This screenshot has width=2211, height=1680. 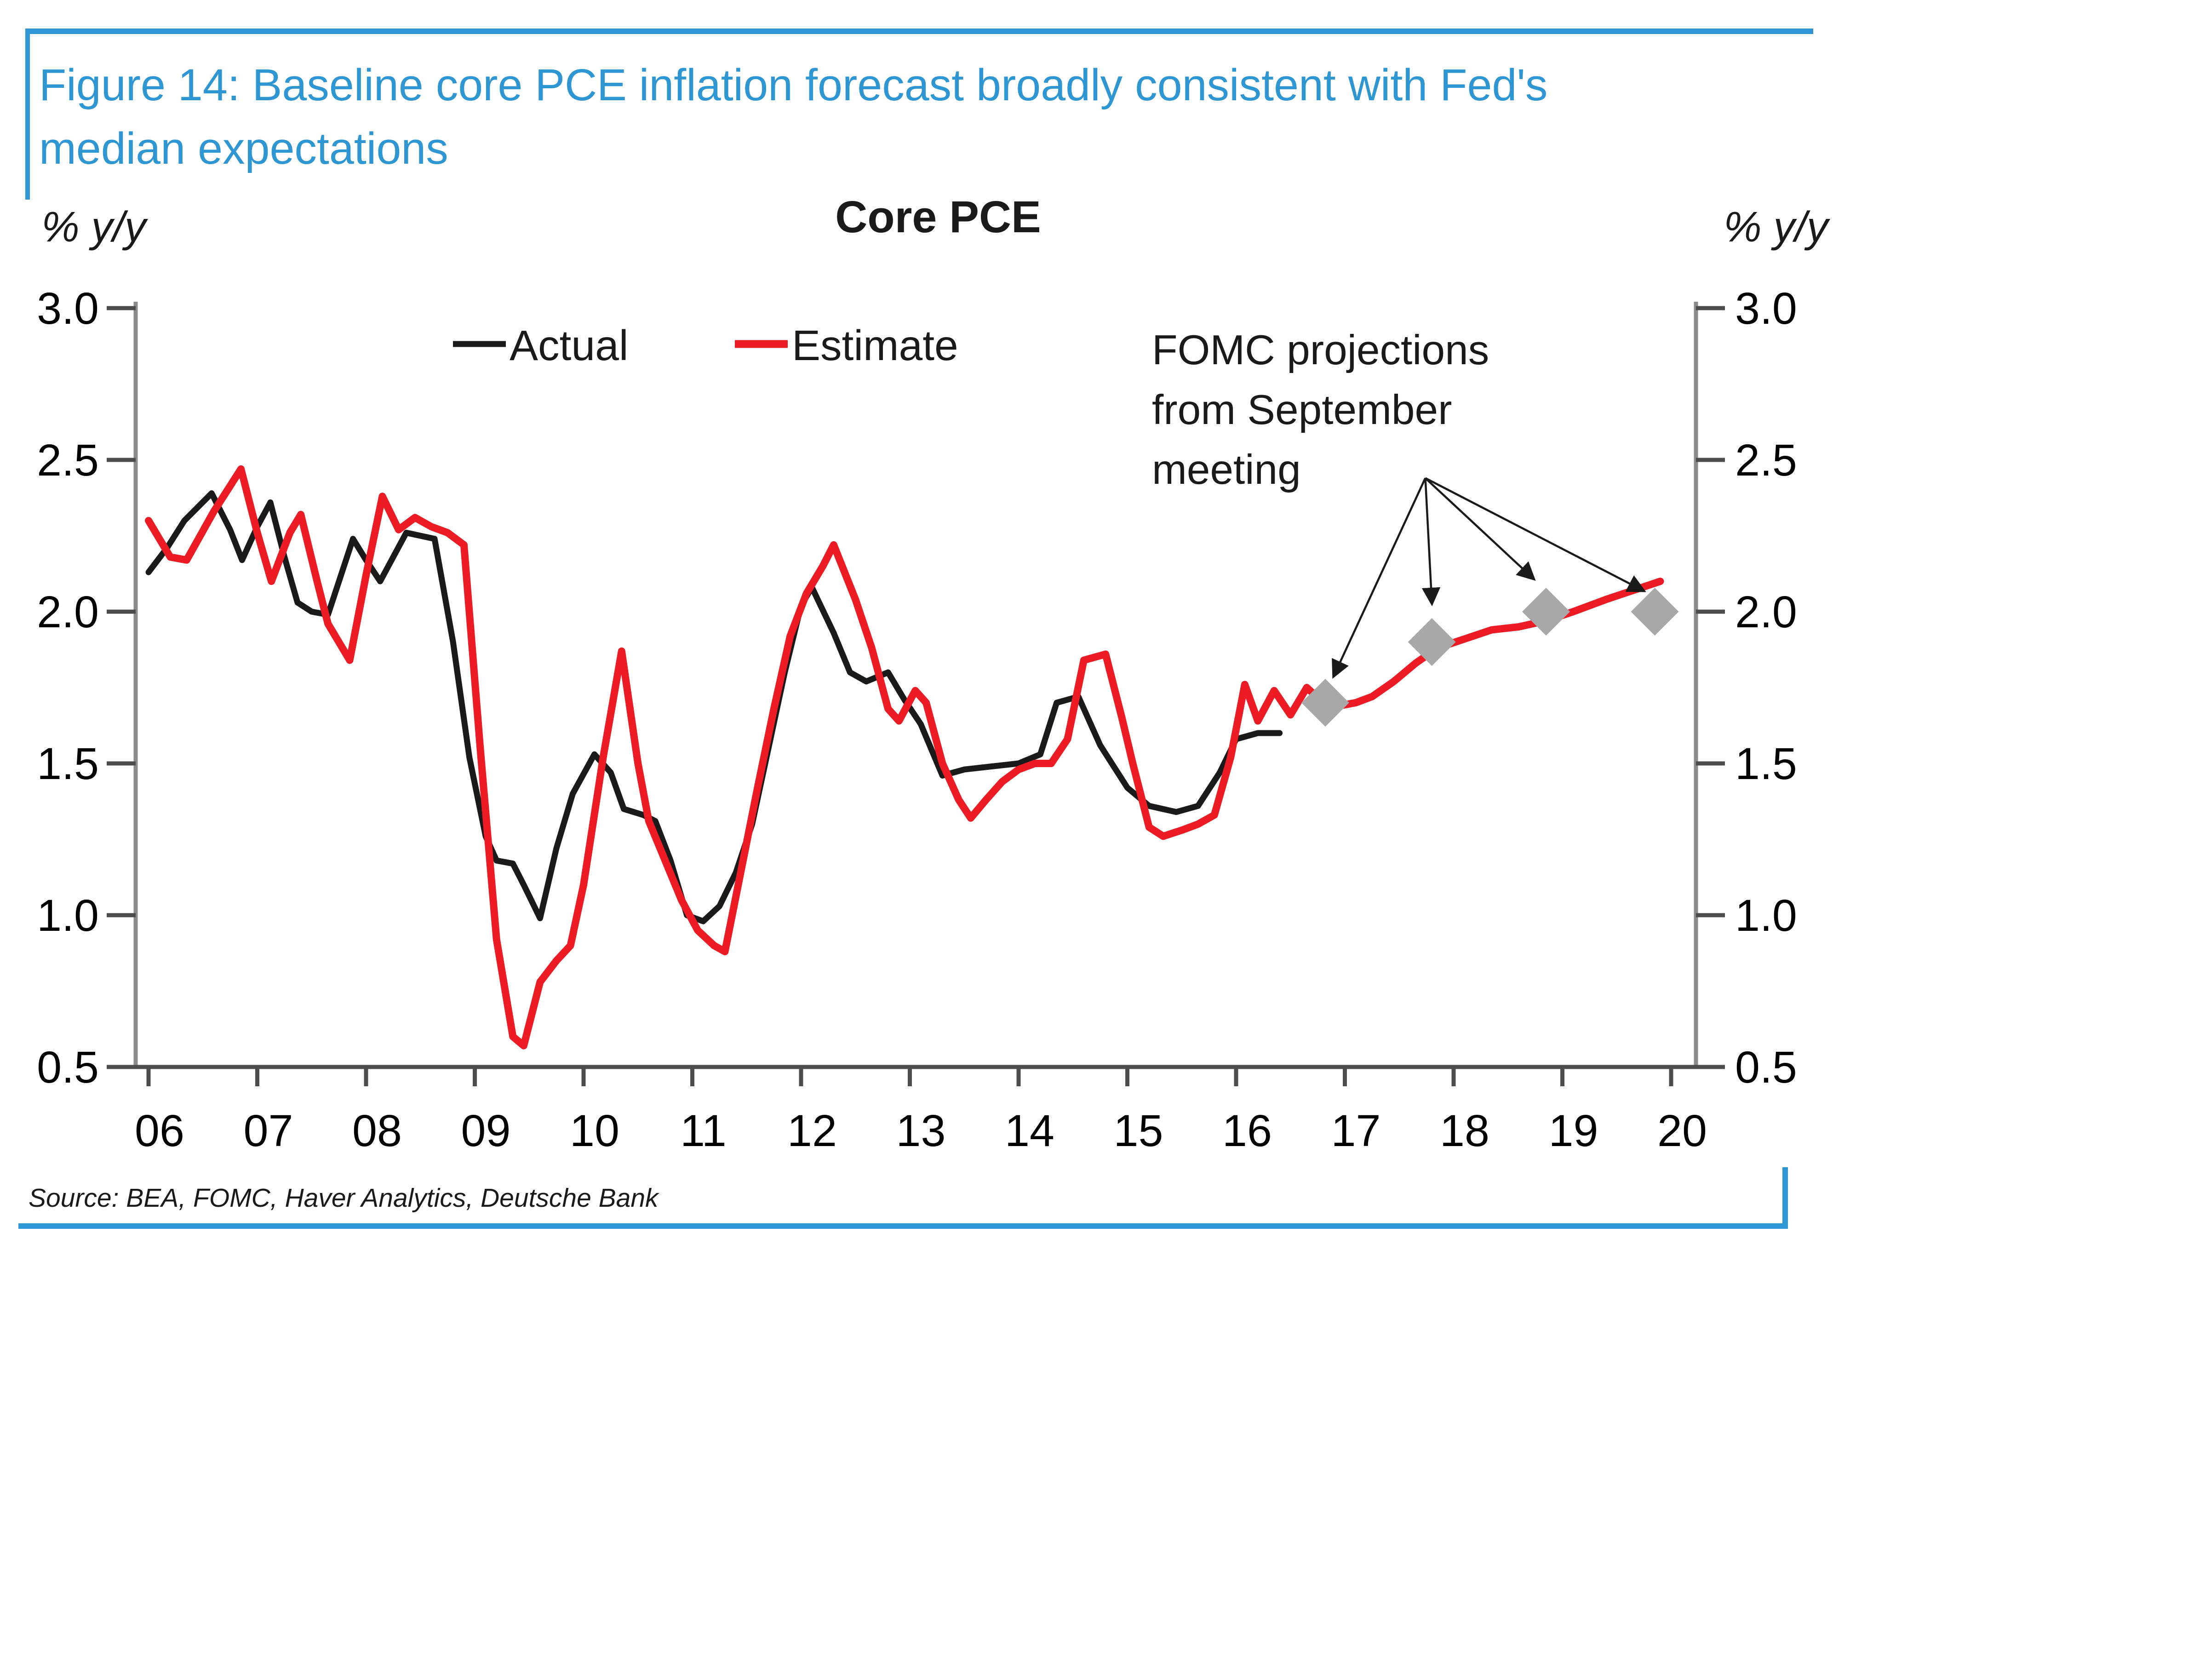 What do you see at coordinates (1766, 612) in the screenshot?
I see `y-tick-label-right: 2.0` at bounding box center [1766, 612].